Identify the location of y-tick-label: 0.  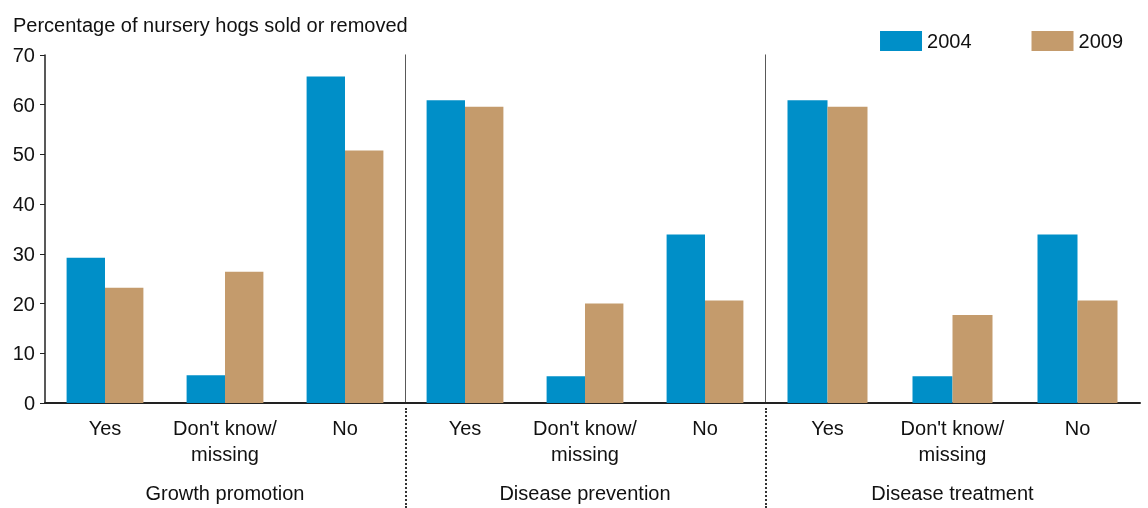
(29, 403).